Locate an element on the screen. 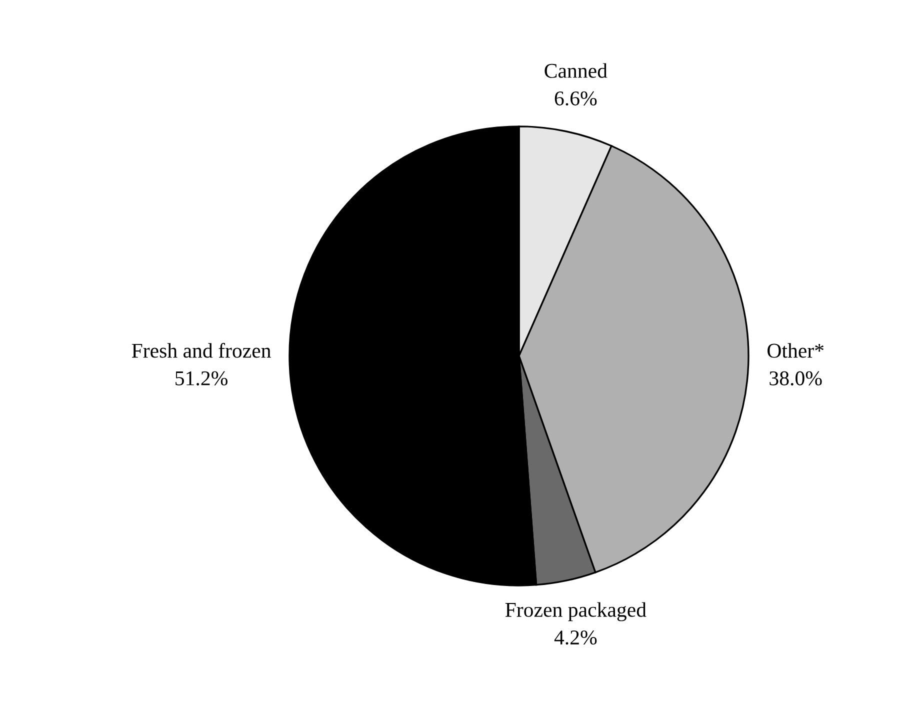  data-label: 4.2% is located at coordinates (575, 637).